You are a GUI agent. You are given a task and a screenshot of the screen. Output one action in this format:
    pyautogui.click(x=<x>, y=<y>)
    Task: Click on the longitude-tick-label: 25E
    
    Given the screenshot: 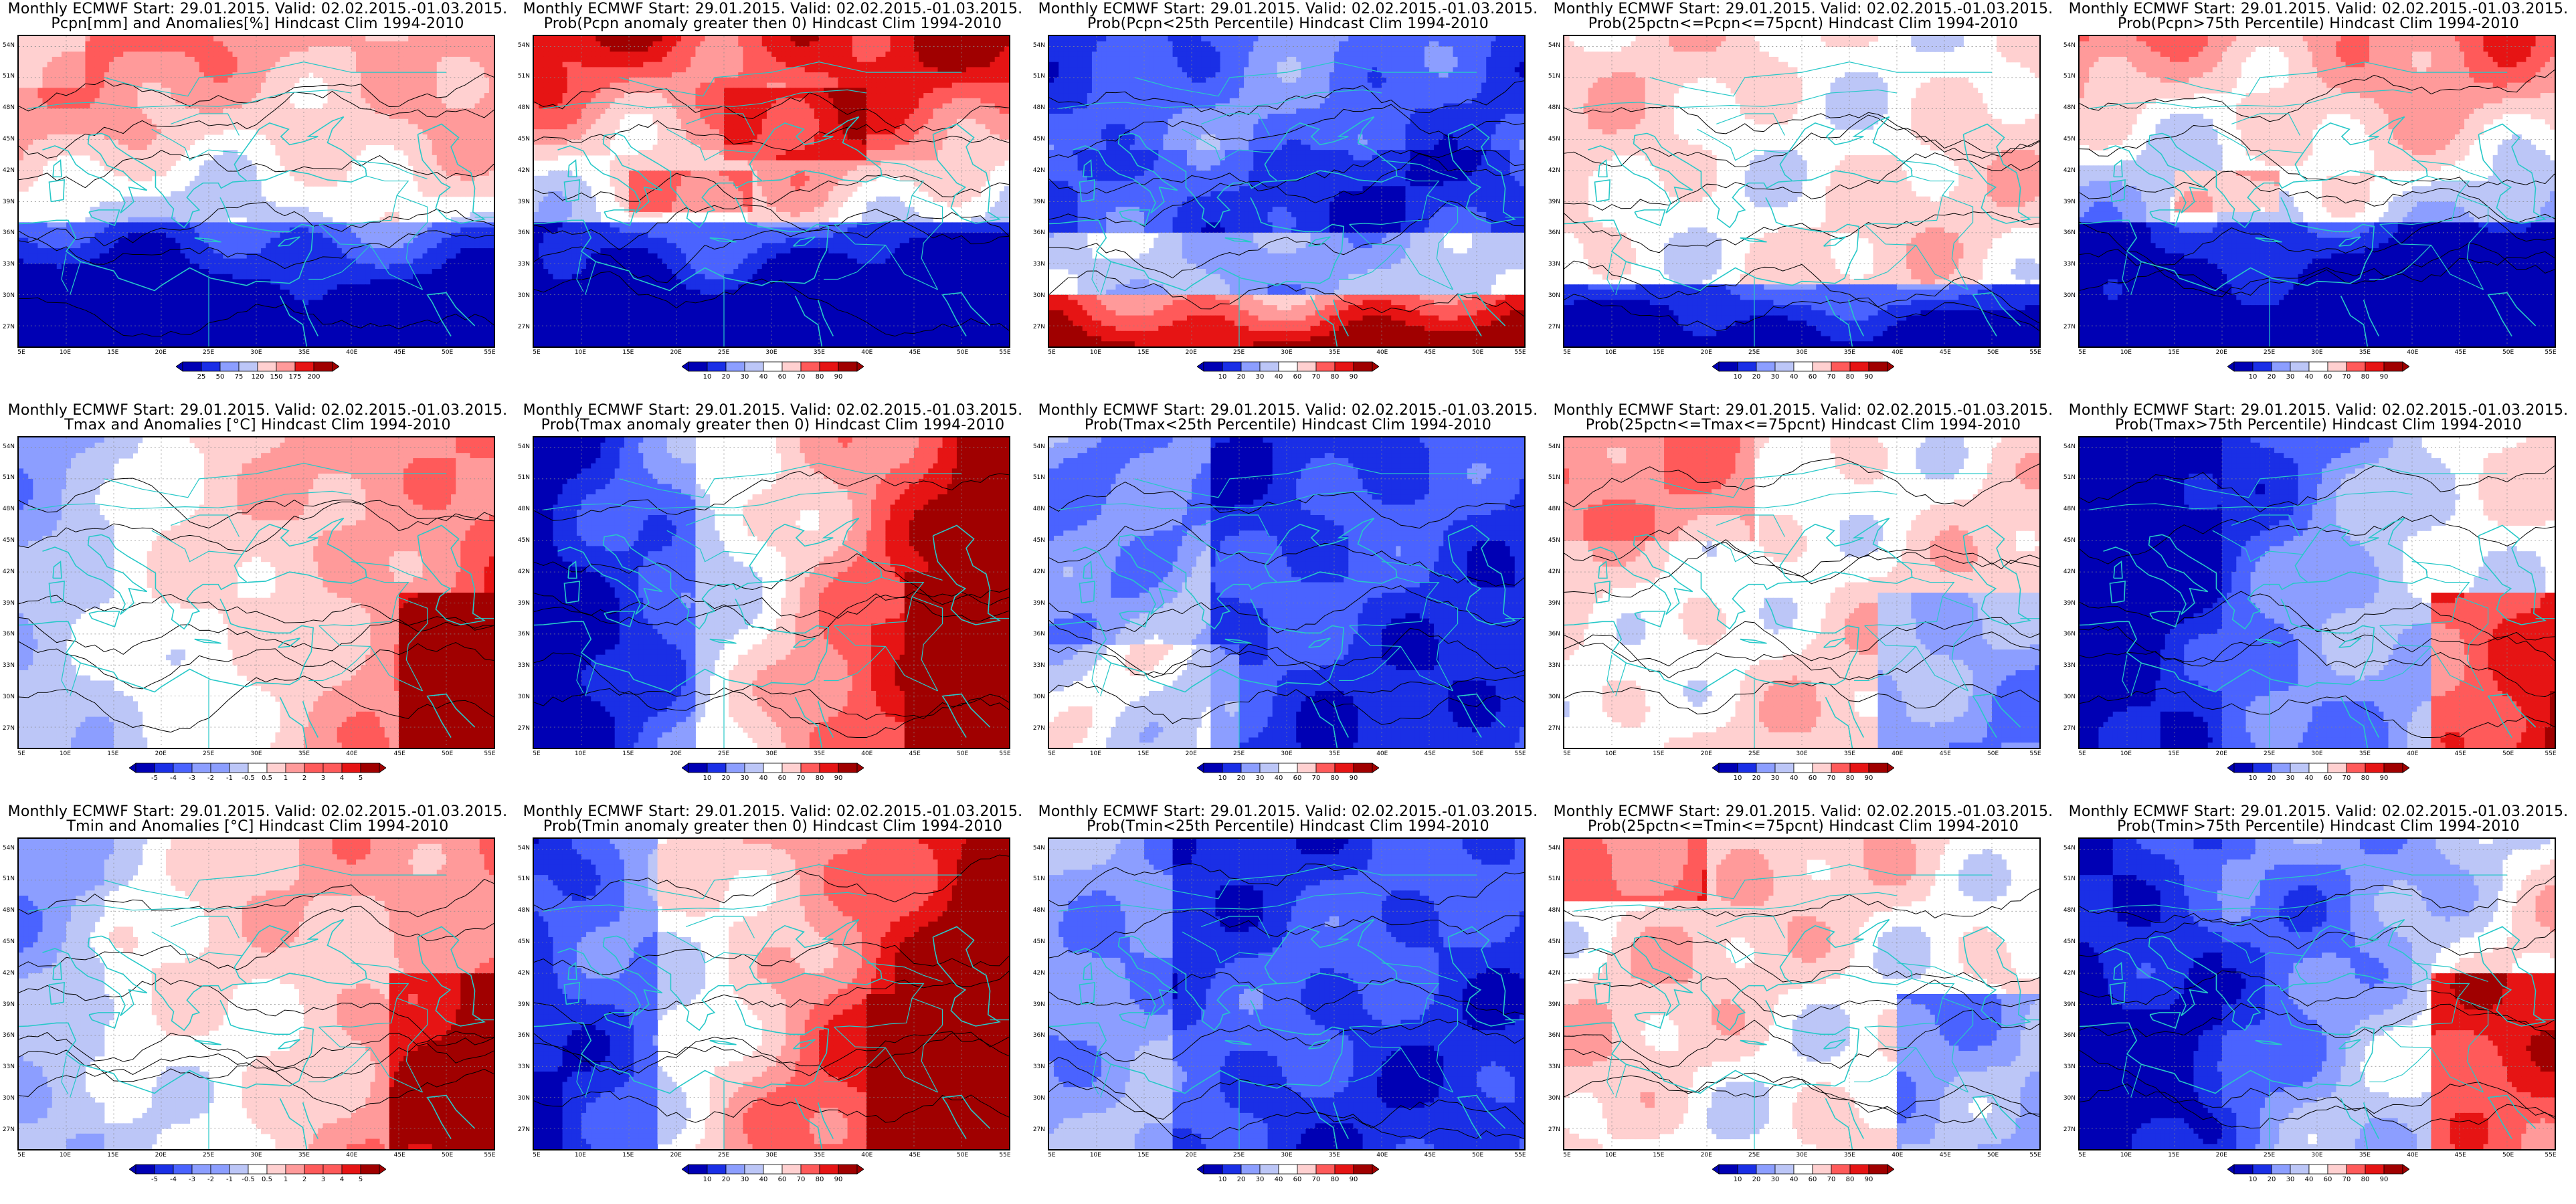 What is the action you would take?
    pyautogui.click(x=723, y=753)
    